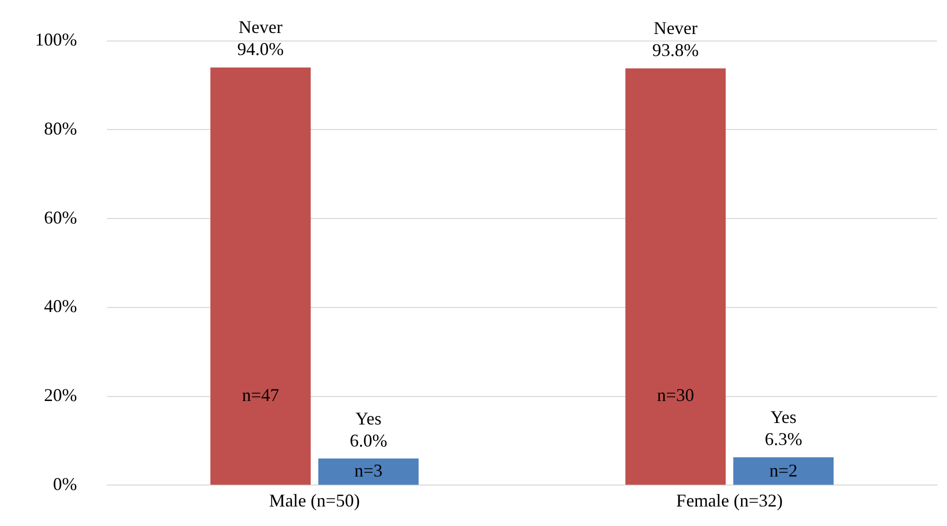 The height and width of the screenshot is (526, 947). What do you see at coordinates (314, 500) in the screenshot?
I see `x-tick-label: Male (n=50)` at bounding box center [314, 500].